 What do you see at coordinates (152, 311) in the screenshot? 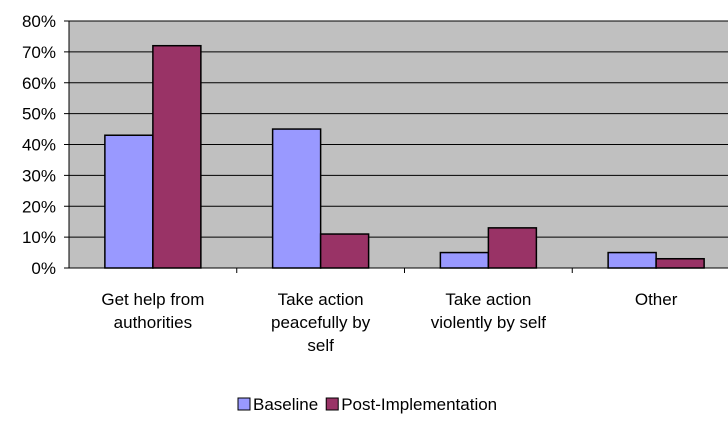
I see `x-category-label: Get help from authorities` at bounding box center [152, 311].